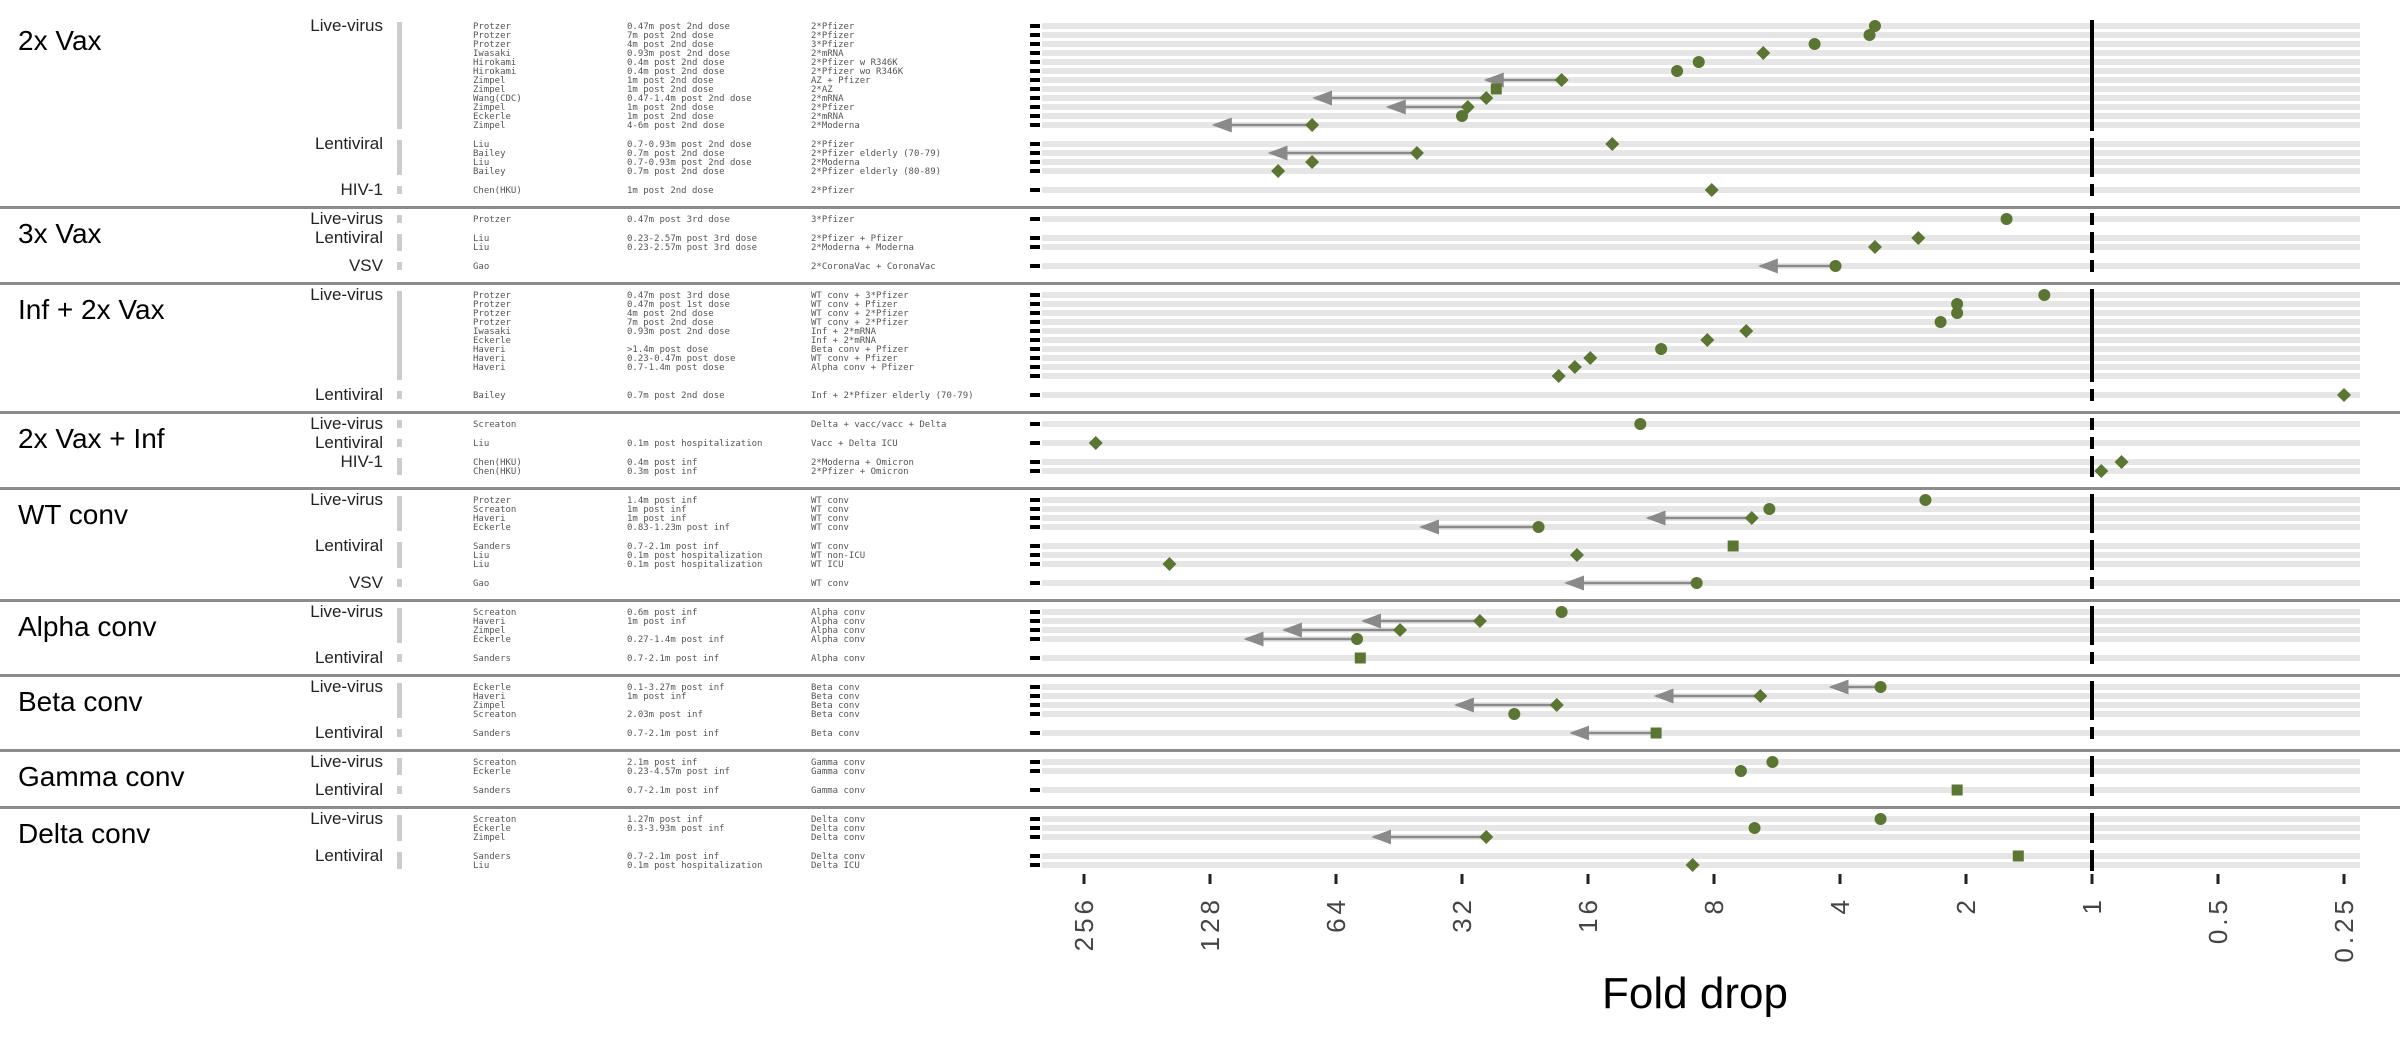 Image resolution: width=2400 pixels, height=1055 pixels. What do you see at coordinates (657, 519) in the screenshot?
I see `timing-label: 1m post inf` at bounding box center [657, 519].